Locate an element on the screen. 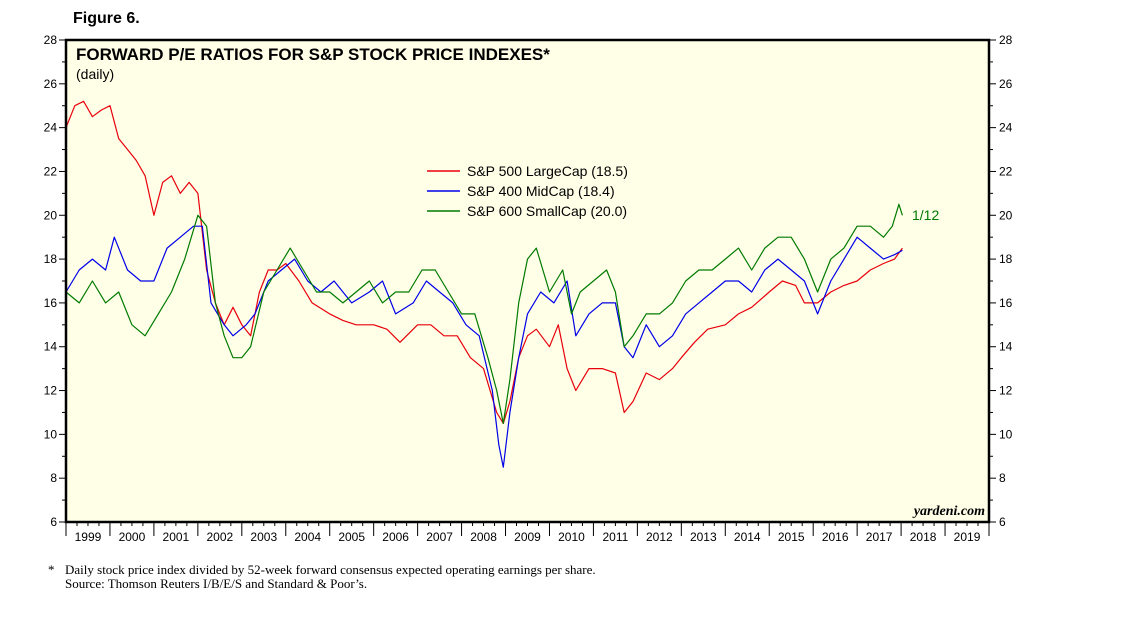  y-tick-label-left: 14 is located at coordinates (51, 347).